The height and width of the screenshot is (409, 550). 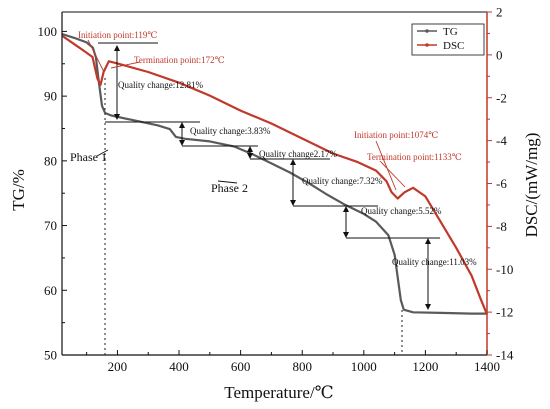 What do you see at coordinates (229, 188) in the screenshot?
I see `phase-2-label: Phase 2` at bounding box center [229, 188].